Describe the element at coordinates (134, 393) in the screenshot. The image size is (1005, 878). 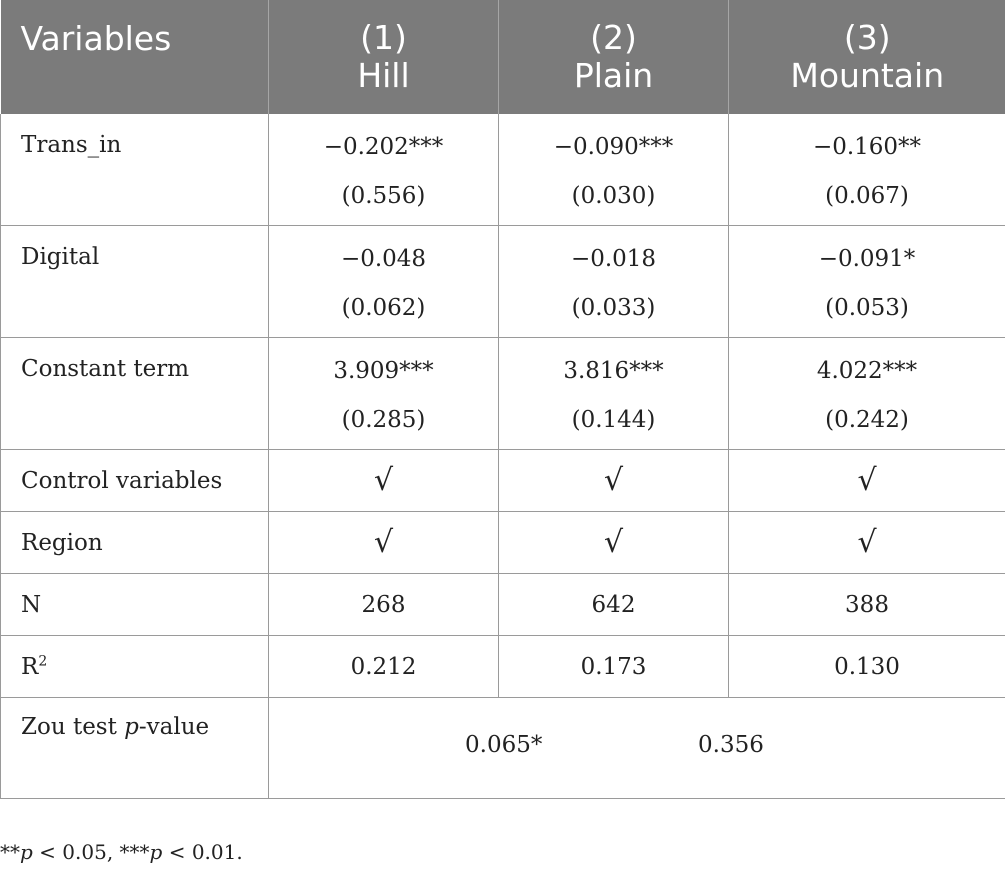
I see `row-label: Constant term` at that location.